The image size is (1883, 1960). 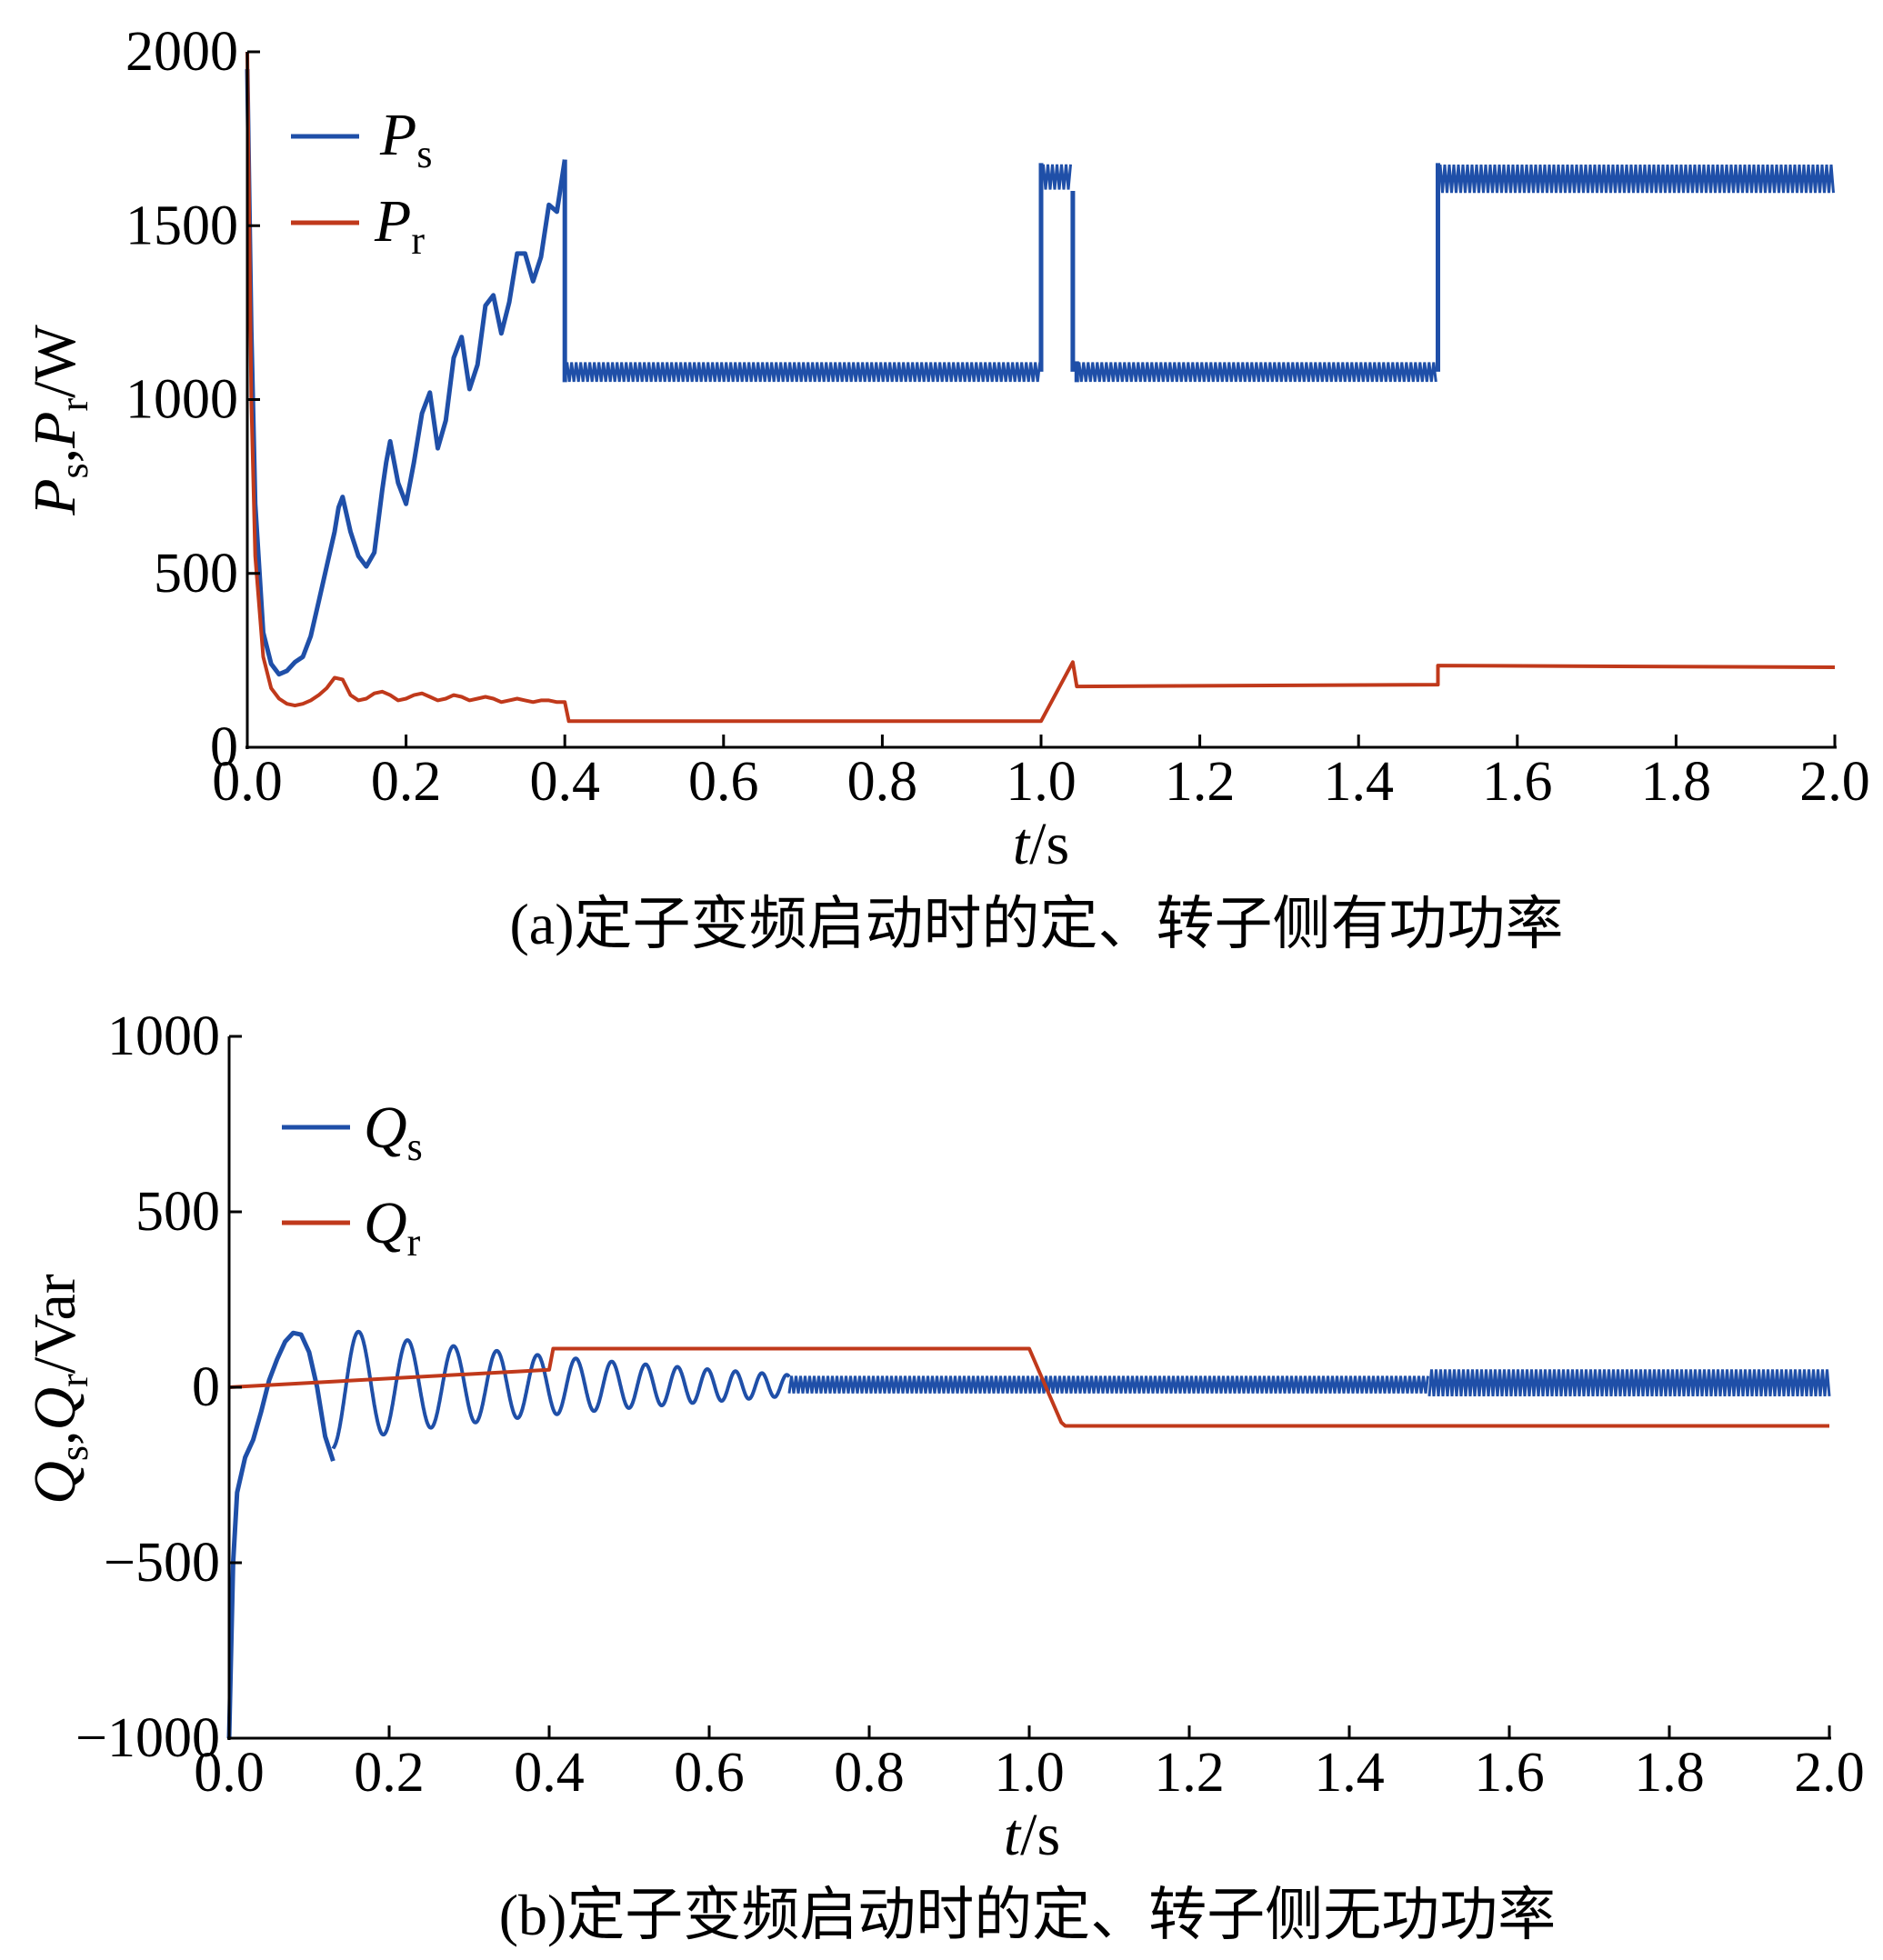 I want to click on legend-qs-label: Qs, so click(x=393, y=1132).